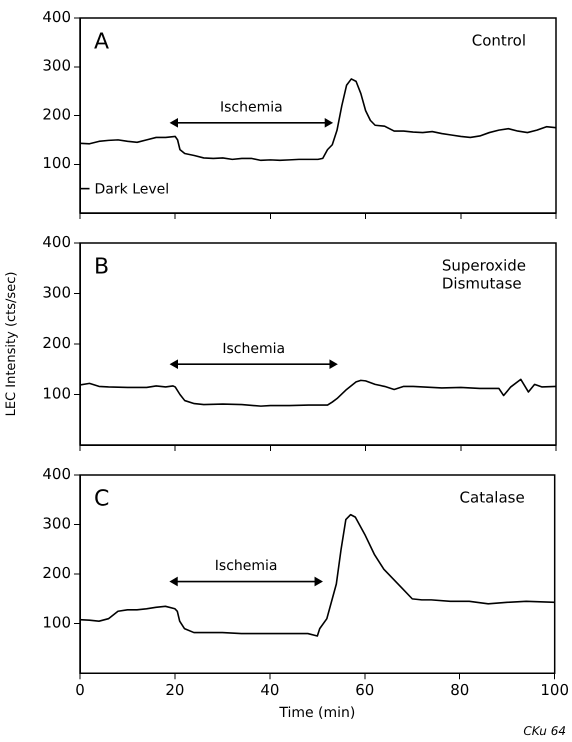 The width and height of the screenshot is (572, 742). I want to click on text: A, so click(102, 42).